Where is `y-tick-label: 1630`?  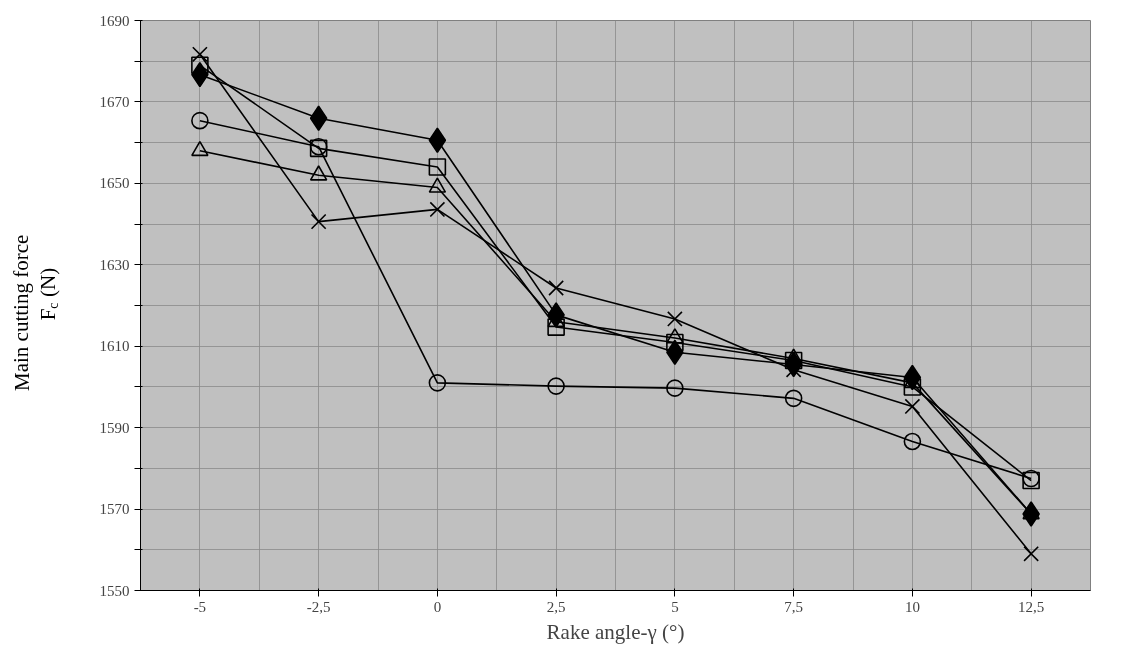 y-tick-label: 1630 is located at coordinates (114, 264).